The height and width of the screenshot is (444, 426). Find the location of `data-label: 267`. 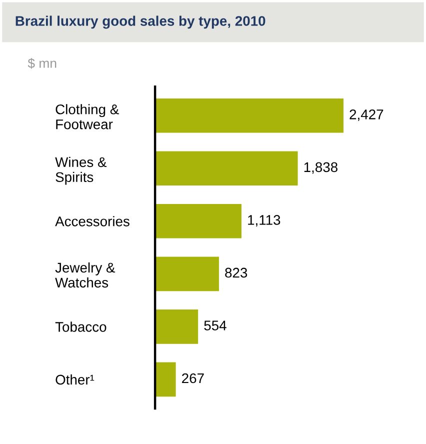

data-label: 267 is located at coordinates (193, 378).